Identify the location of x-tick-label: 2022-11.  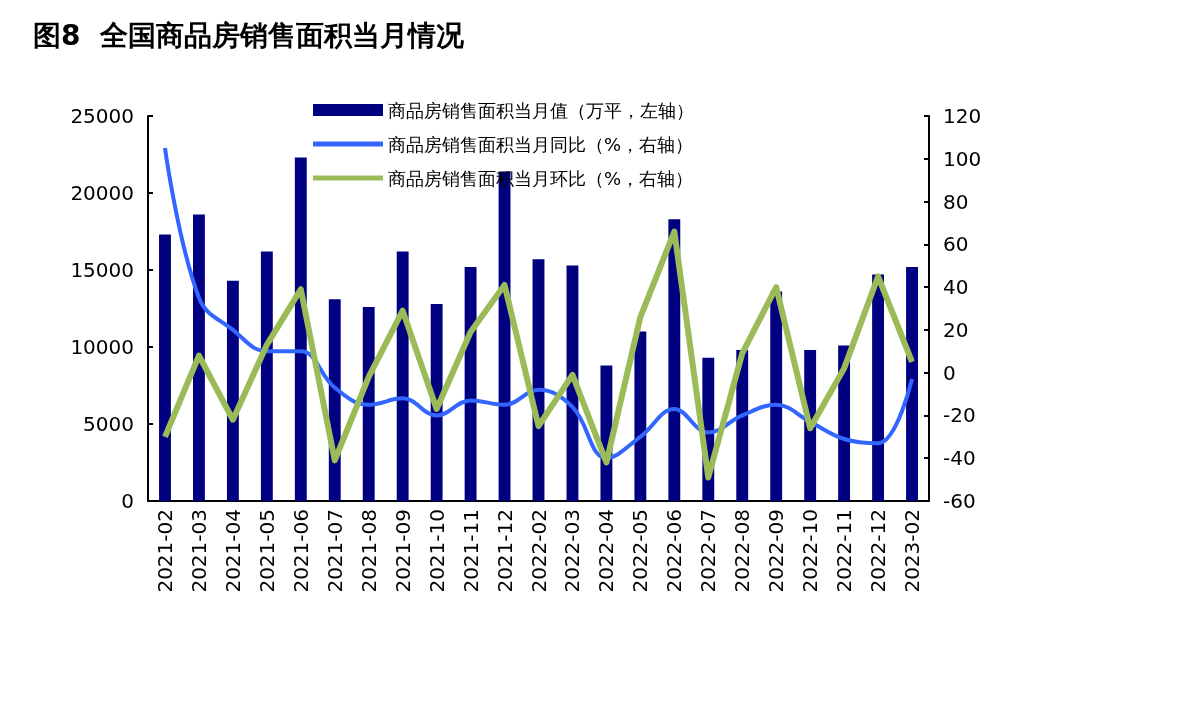
(844, 551).